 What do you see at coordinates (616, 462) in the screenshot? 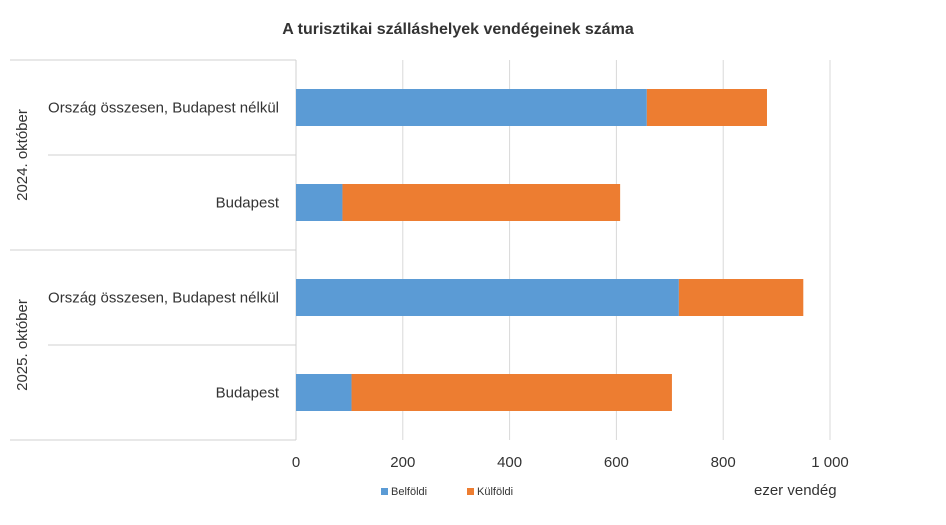
I see `x-tick-label: 600` at bounding box center [616, 462].